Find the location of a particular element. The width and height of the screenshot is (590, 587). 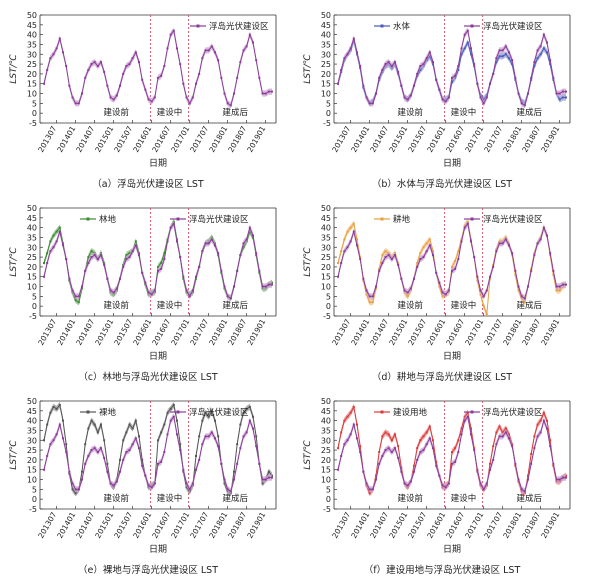

y-tick-label: 5 is located at coordinates (328, 489).